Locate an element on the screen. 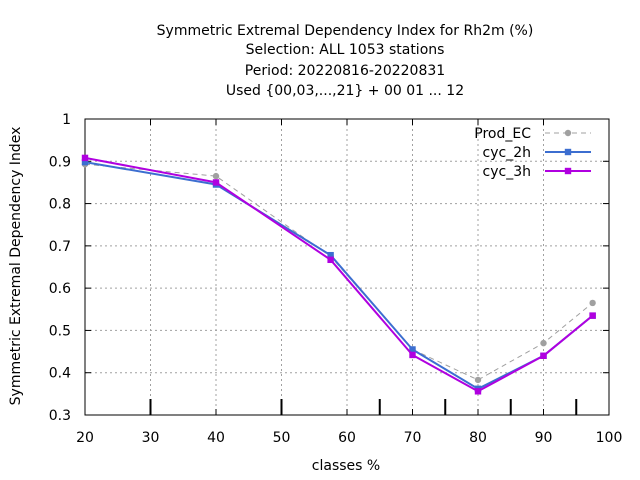 This screenshot has height=480, width=640. legend-label: Prod_EC is located at coordinates (502, 134).